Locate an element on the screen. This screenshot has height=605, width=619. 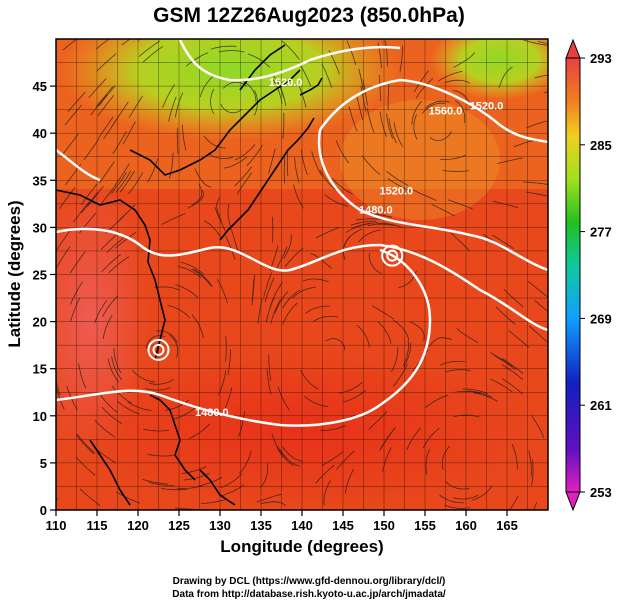
y-tick-label: 40 is located at coordinates (40, 133).